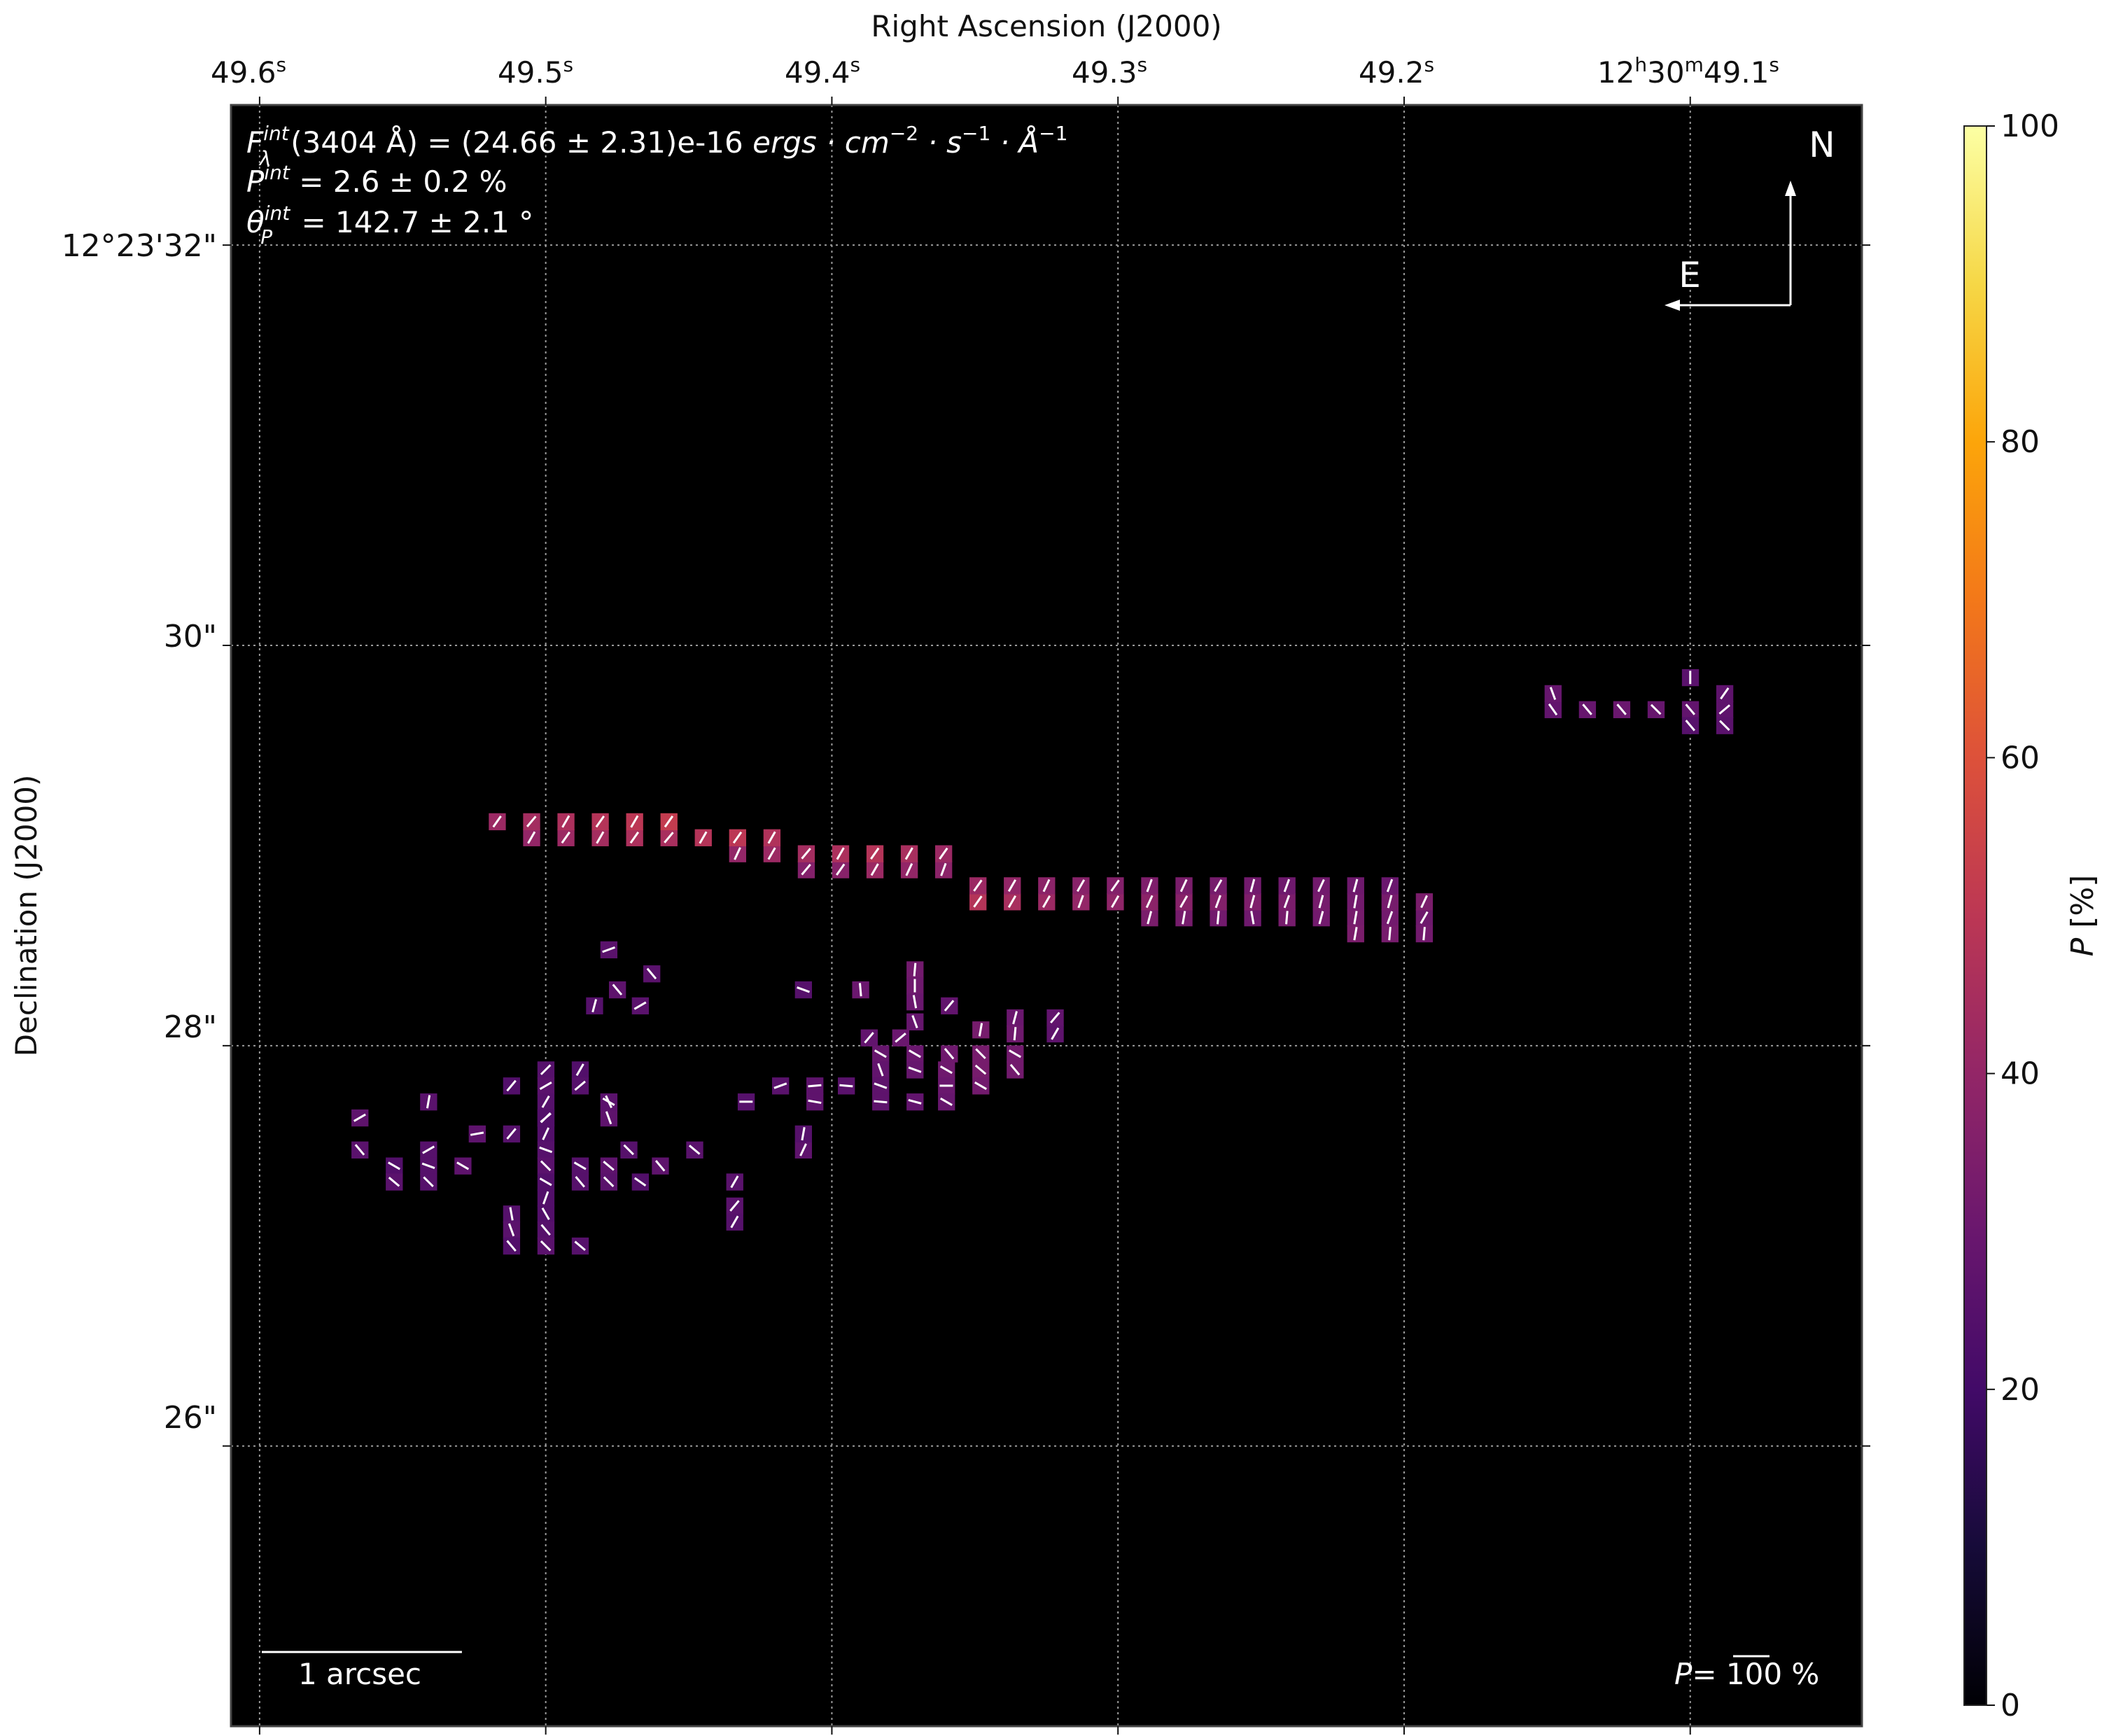  Describe the element at coordinates (1790, 188) in the screenshot. I see `north-arrowhead` at that location.